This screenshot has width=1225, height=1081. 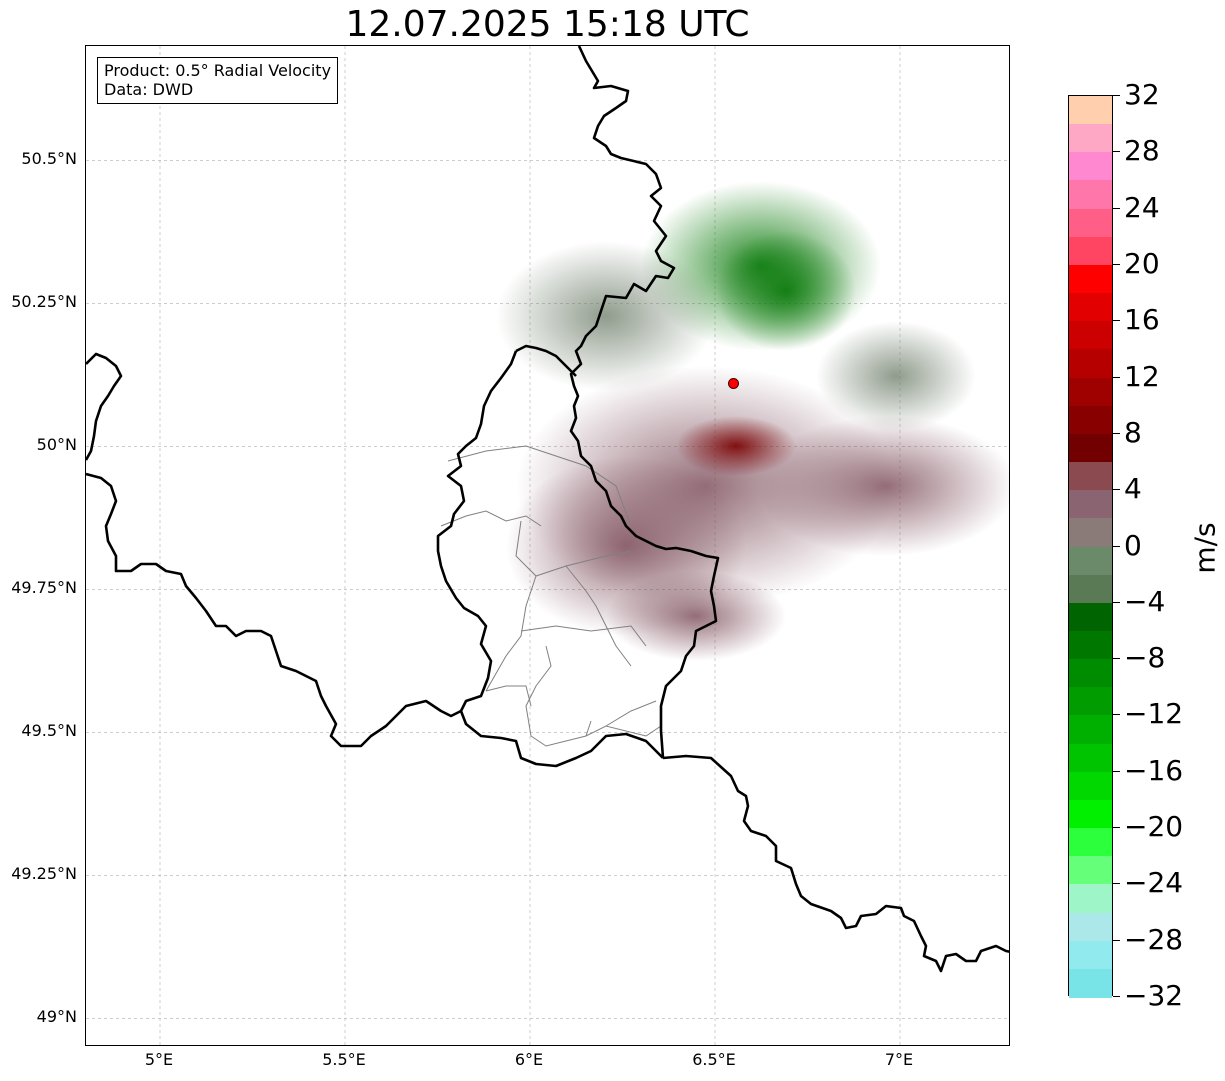 I want to click on echo-core-darkred, so click(x=736, y=446).